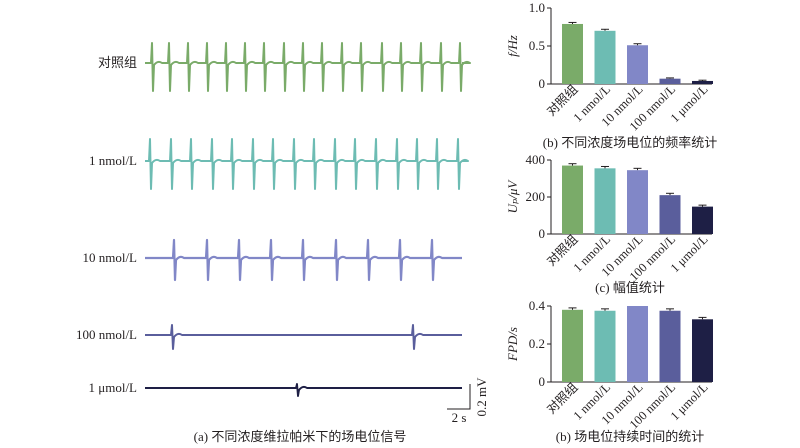 The width and height of the screenshot is (800, 448). I want to click on panel-caption: (b) 不同浓度场电位的频率统计, so click(630, 142).